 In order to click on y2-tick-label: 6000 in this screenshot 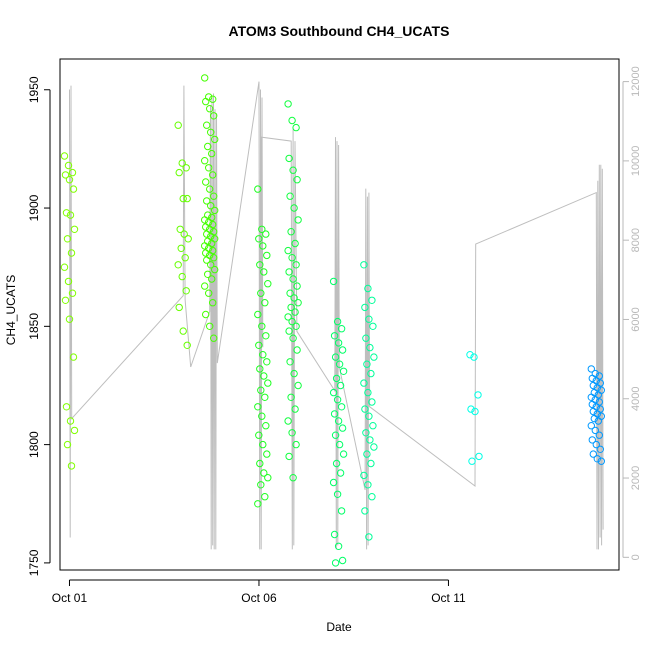, I will do `click(636, 319)`.